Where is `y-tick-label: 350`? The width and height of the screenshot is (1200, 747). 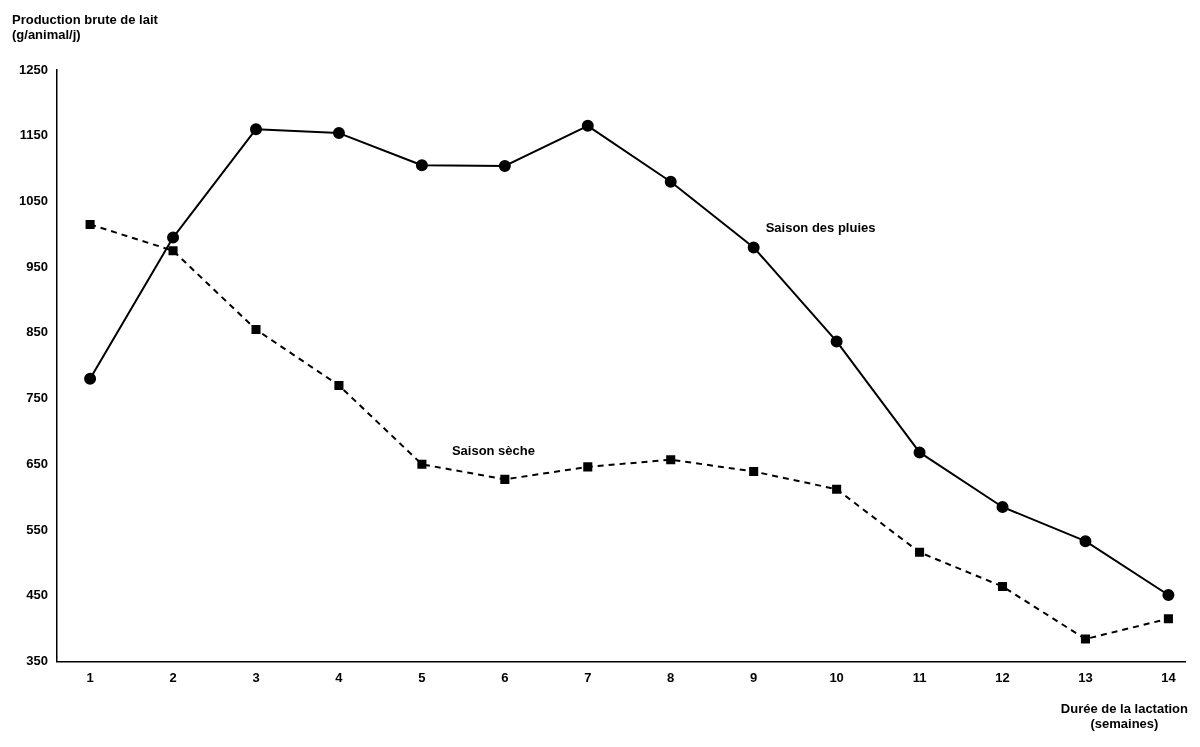 y-tick-label: 350 is located at coordinates (37, 660).